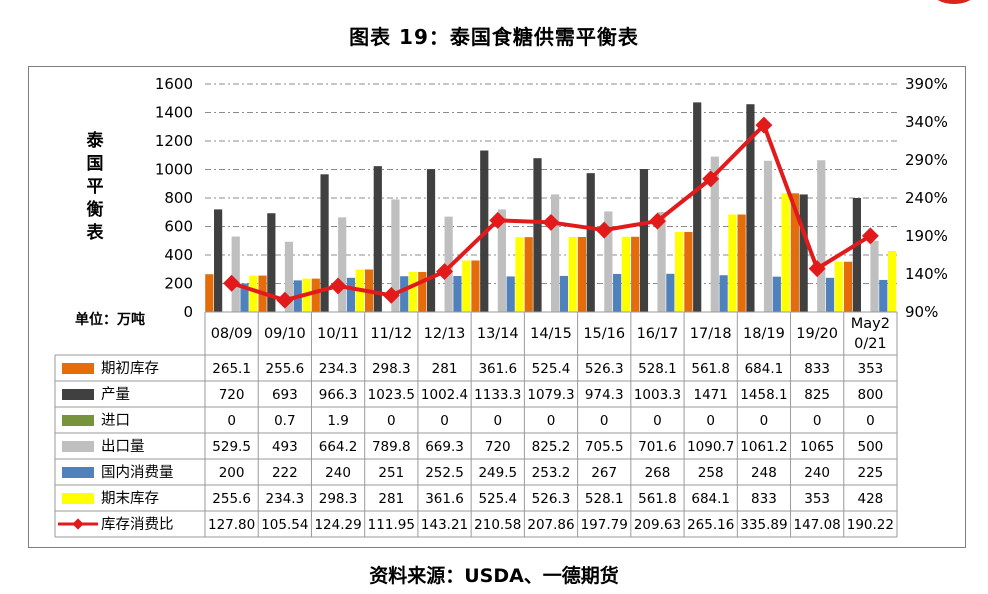  What do you see at coordinates (95, 164) in the screenshot?
I see `y-axis-title-char: 国` at bounding box center [95, 164].